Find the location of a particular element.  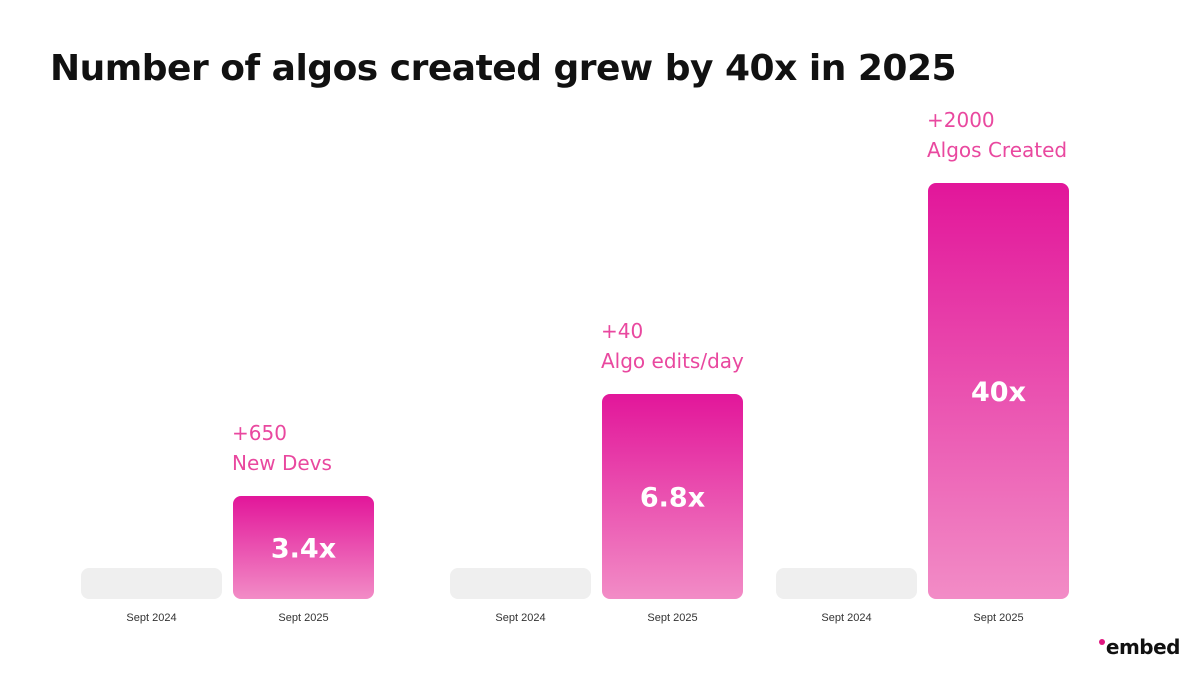

logo-dot-icon is located at coordinates (1101, 642).